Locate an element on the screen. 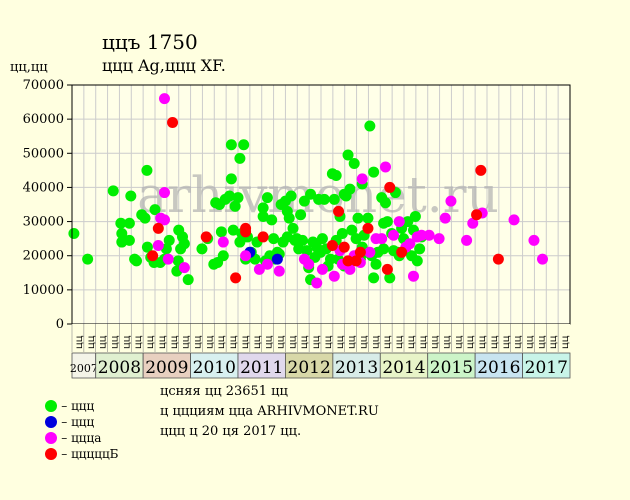 The height and width of the screenshot is (500, 630). x-year-label: 2008 is located at coordinates (119, 368).